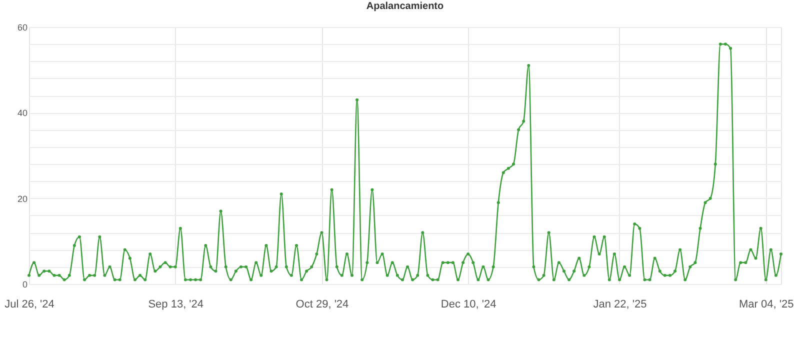 This screenshot has width=794, height=341. Describe the element at coordinates (176, 304) in the screenshot. I see `x-tick-label: Sep 13, '24` at that location.